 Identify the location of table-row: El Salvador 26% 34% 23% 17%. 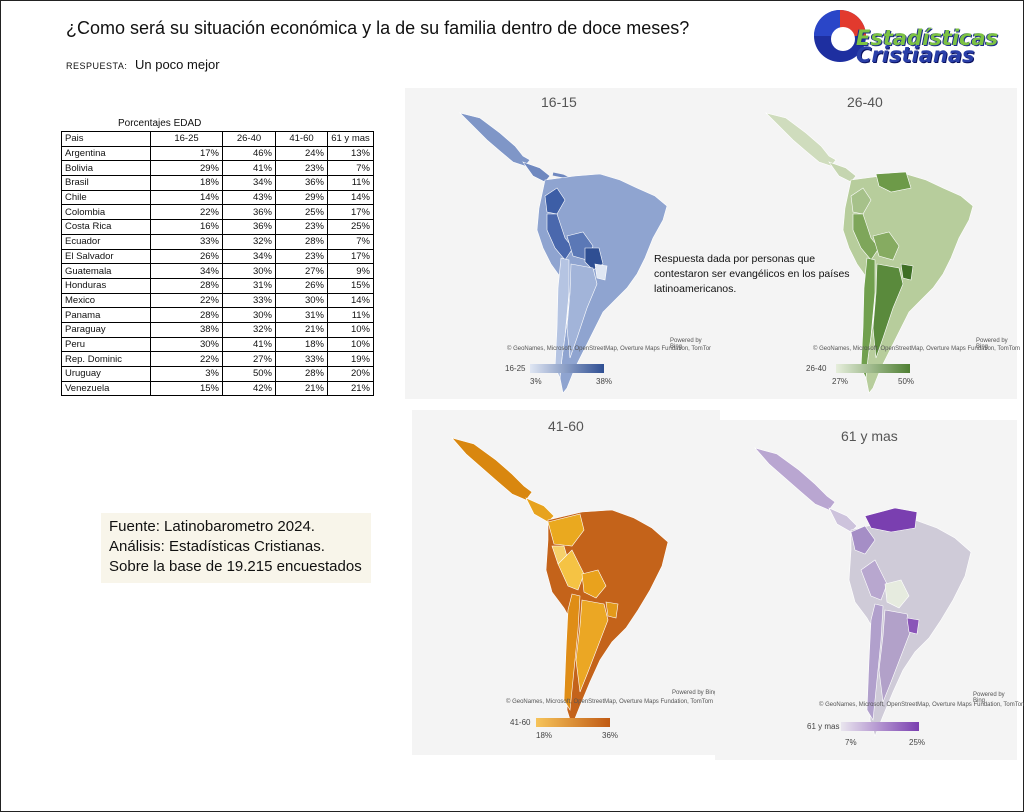
(217, 256).